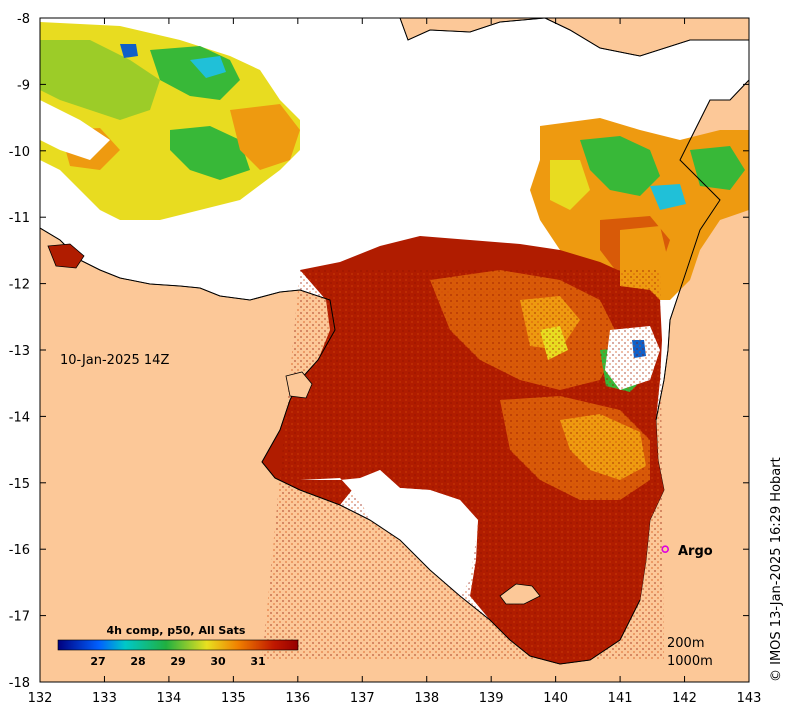  Describe the element at coordinates (297, 698) in the screenshot. I see `x-tick-label: 136` at that location.